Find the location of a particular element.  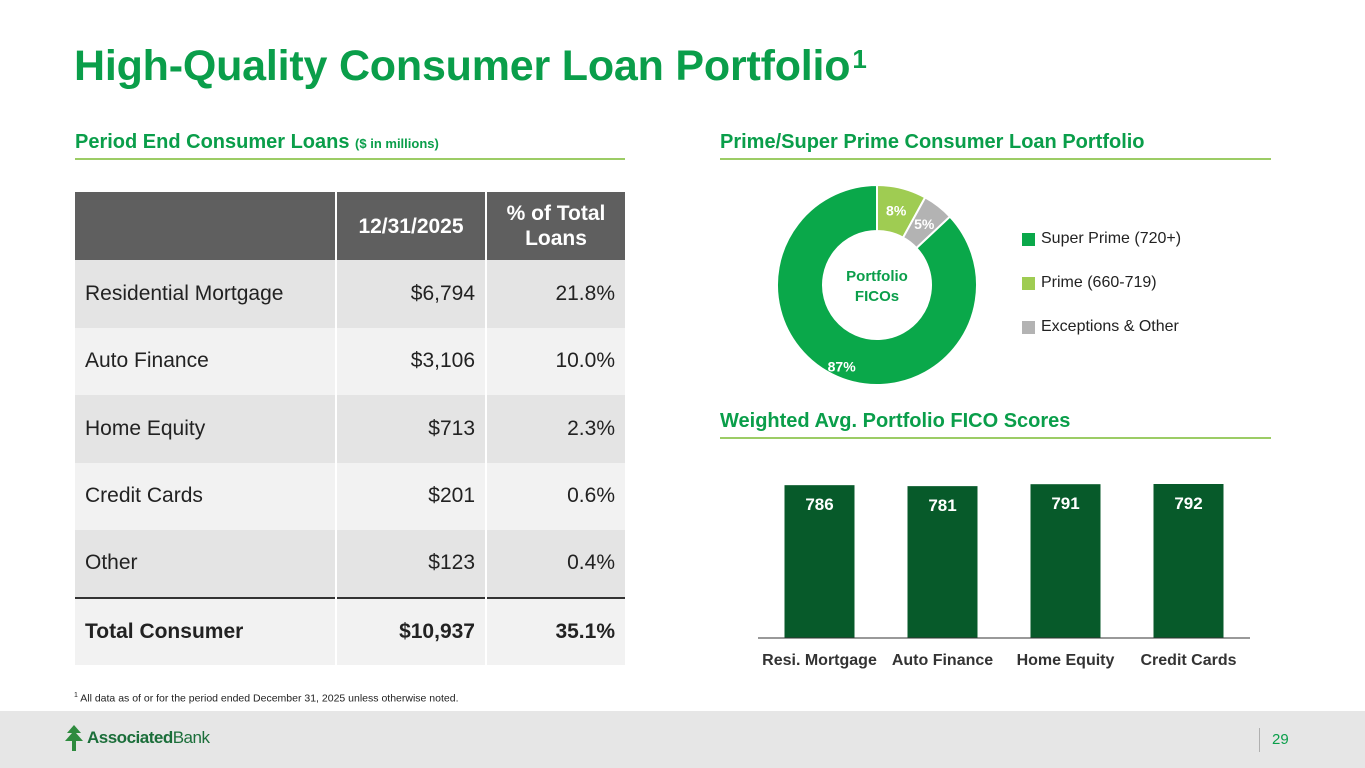

row-category: Auto Finance is located at coordinates (206, 361).